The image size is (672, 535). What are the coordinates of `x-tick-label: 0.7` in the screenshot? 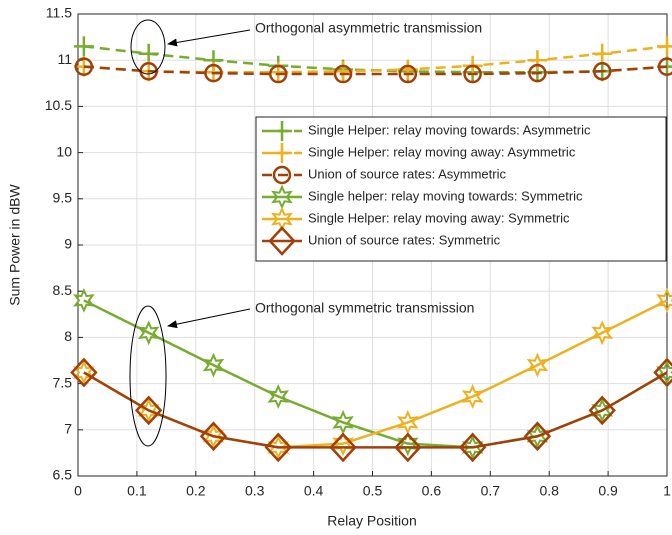 It's located at (491, 491).